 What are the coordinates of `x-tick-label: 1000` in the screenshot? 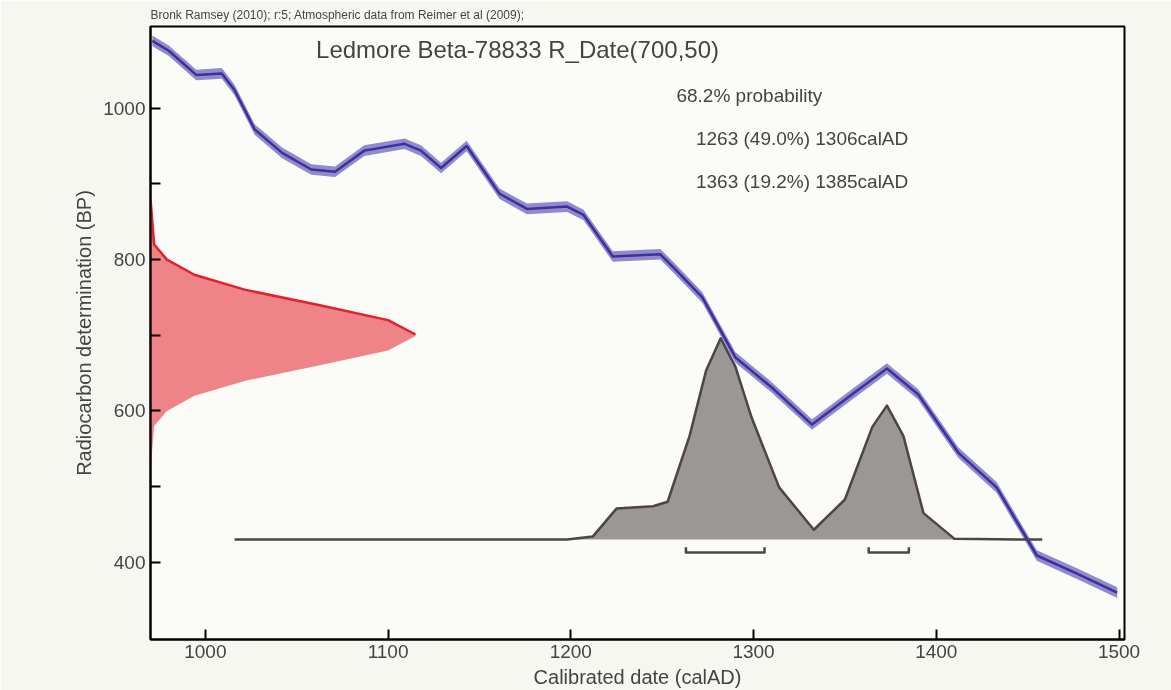 It's located at (205, 651).